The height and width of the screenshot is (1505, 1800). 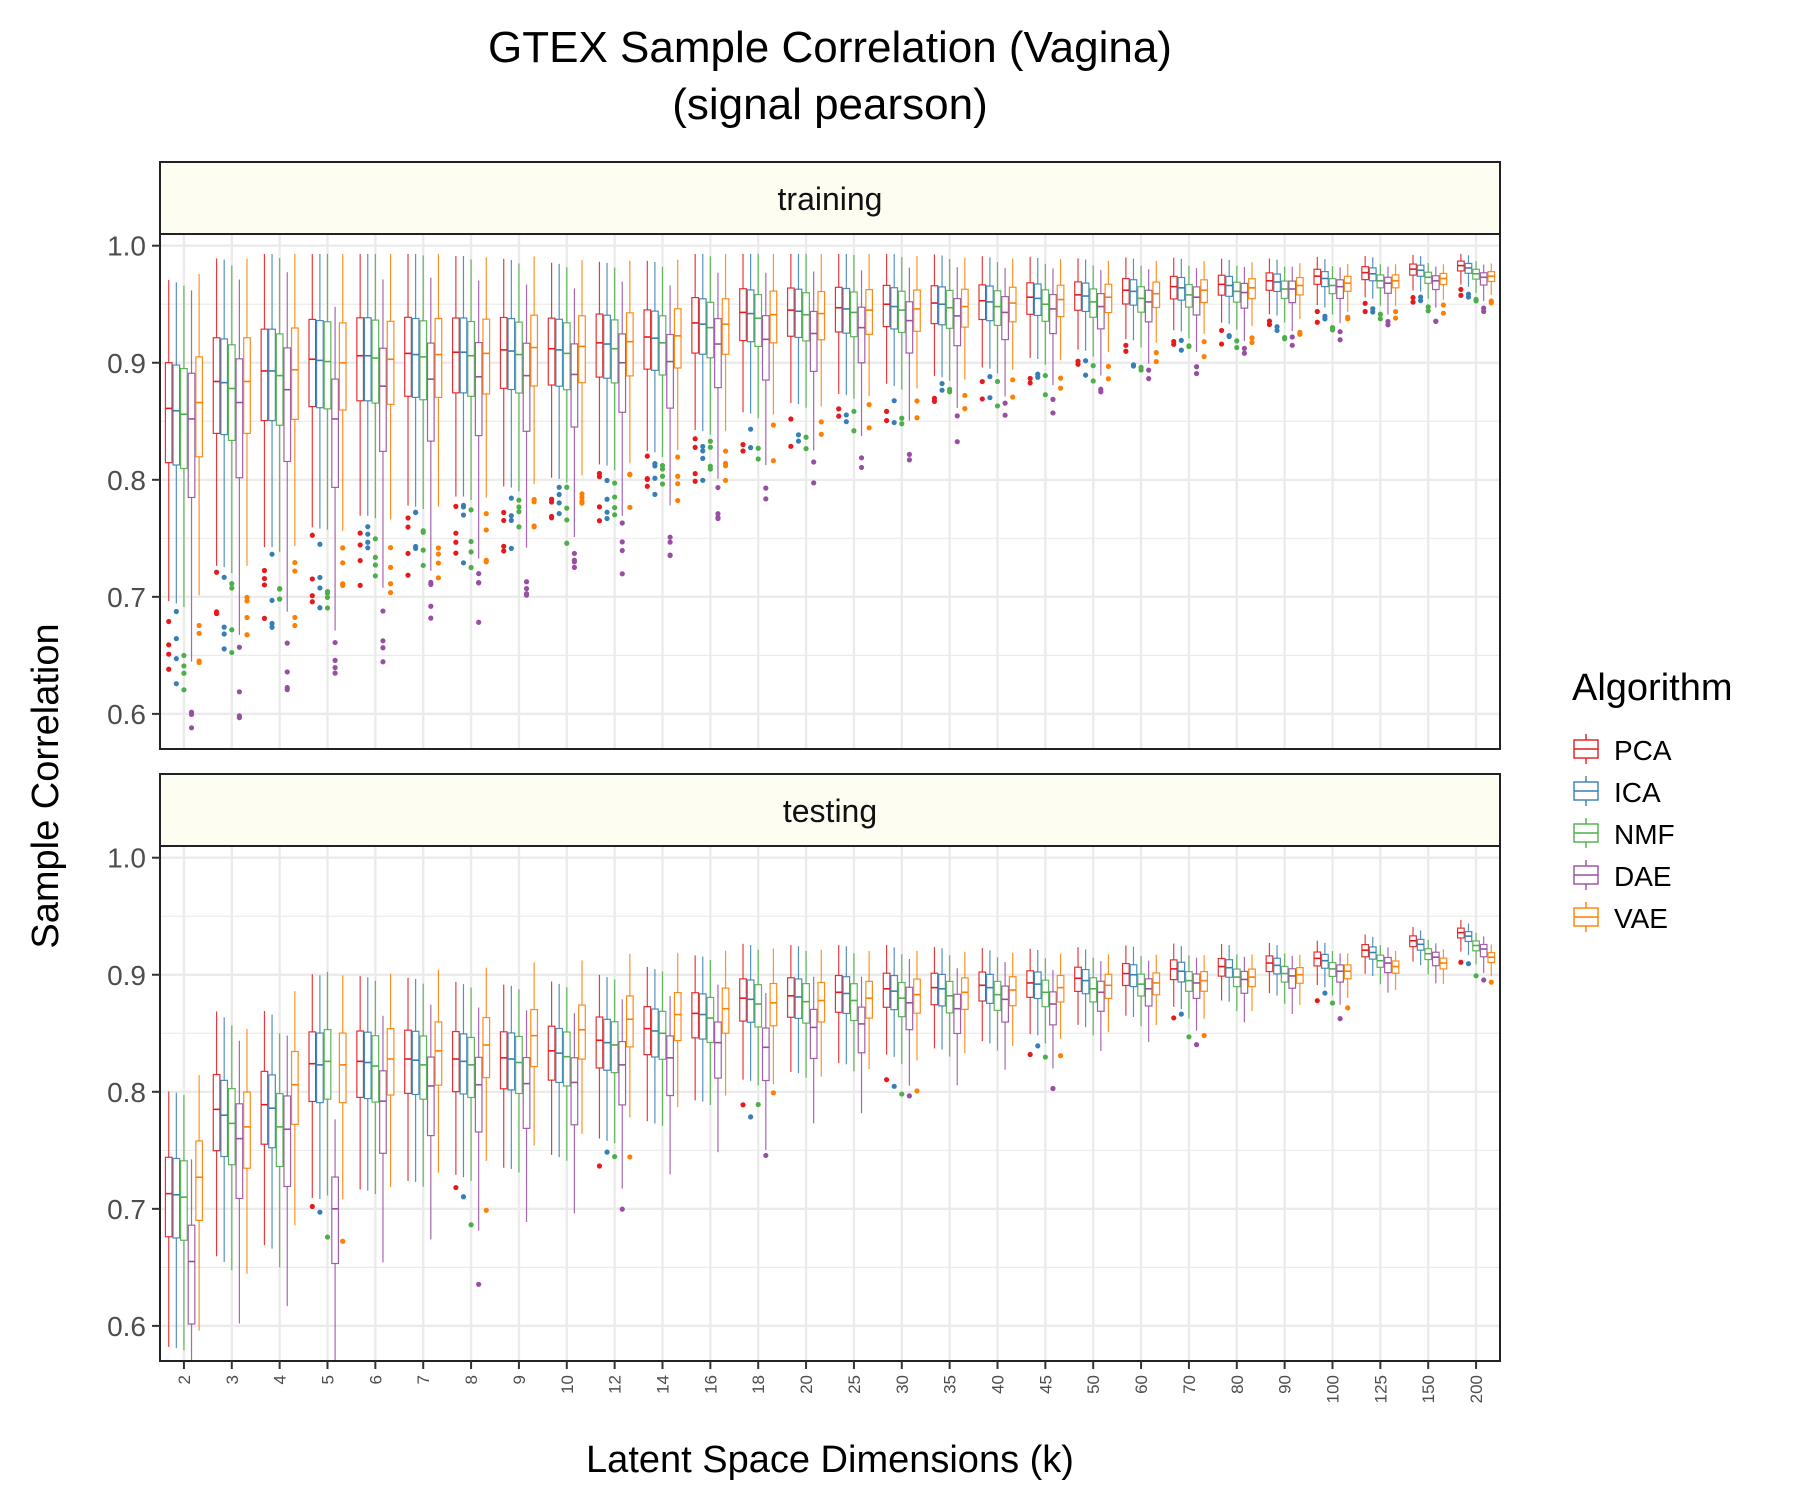 What do you see at coordinates (1483, 289) in the screenshot?
I see `box-training-DAE-k200` at bounding box center [1483, 289].